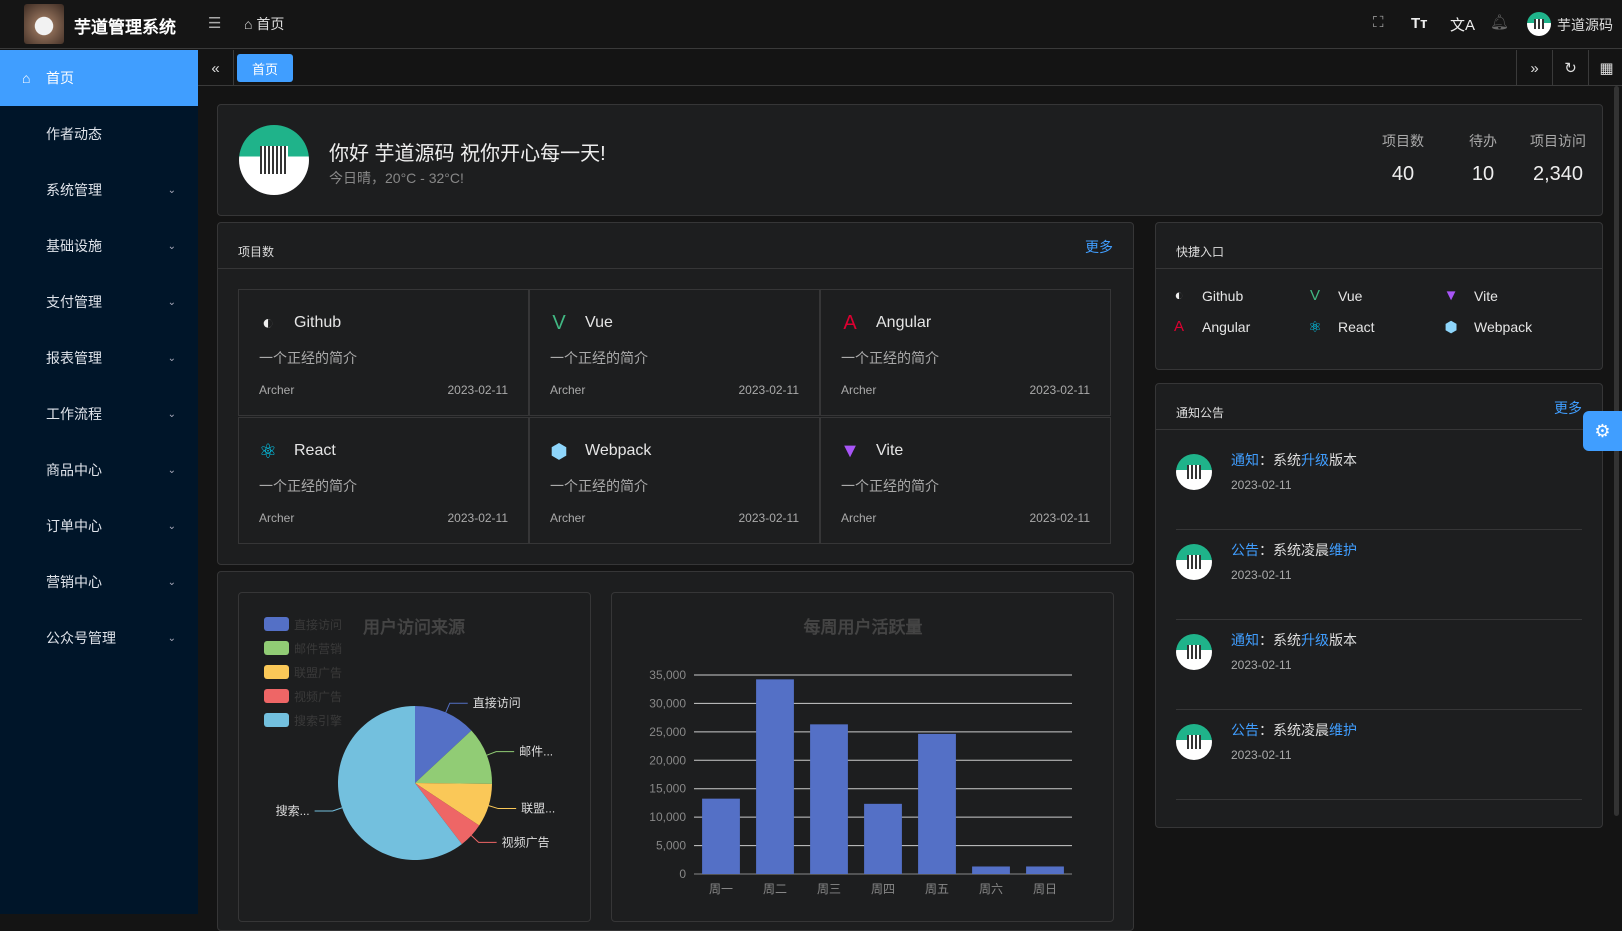 The width and height of the screenshot is (1622, 931). I want to click on sidebar-item: 订单中心 ⌄, so click(99, 526).